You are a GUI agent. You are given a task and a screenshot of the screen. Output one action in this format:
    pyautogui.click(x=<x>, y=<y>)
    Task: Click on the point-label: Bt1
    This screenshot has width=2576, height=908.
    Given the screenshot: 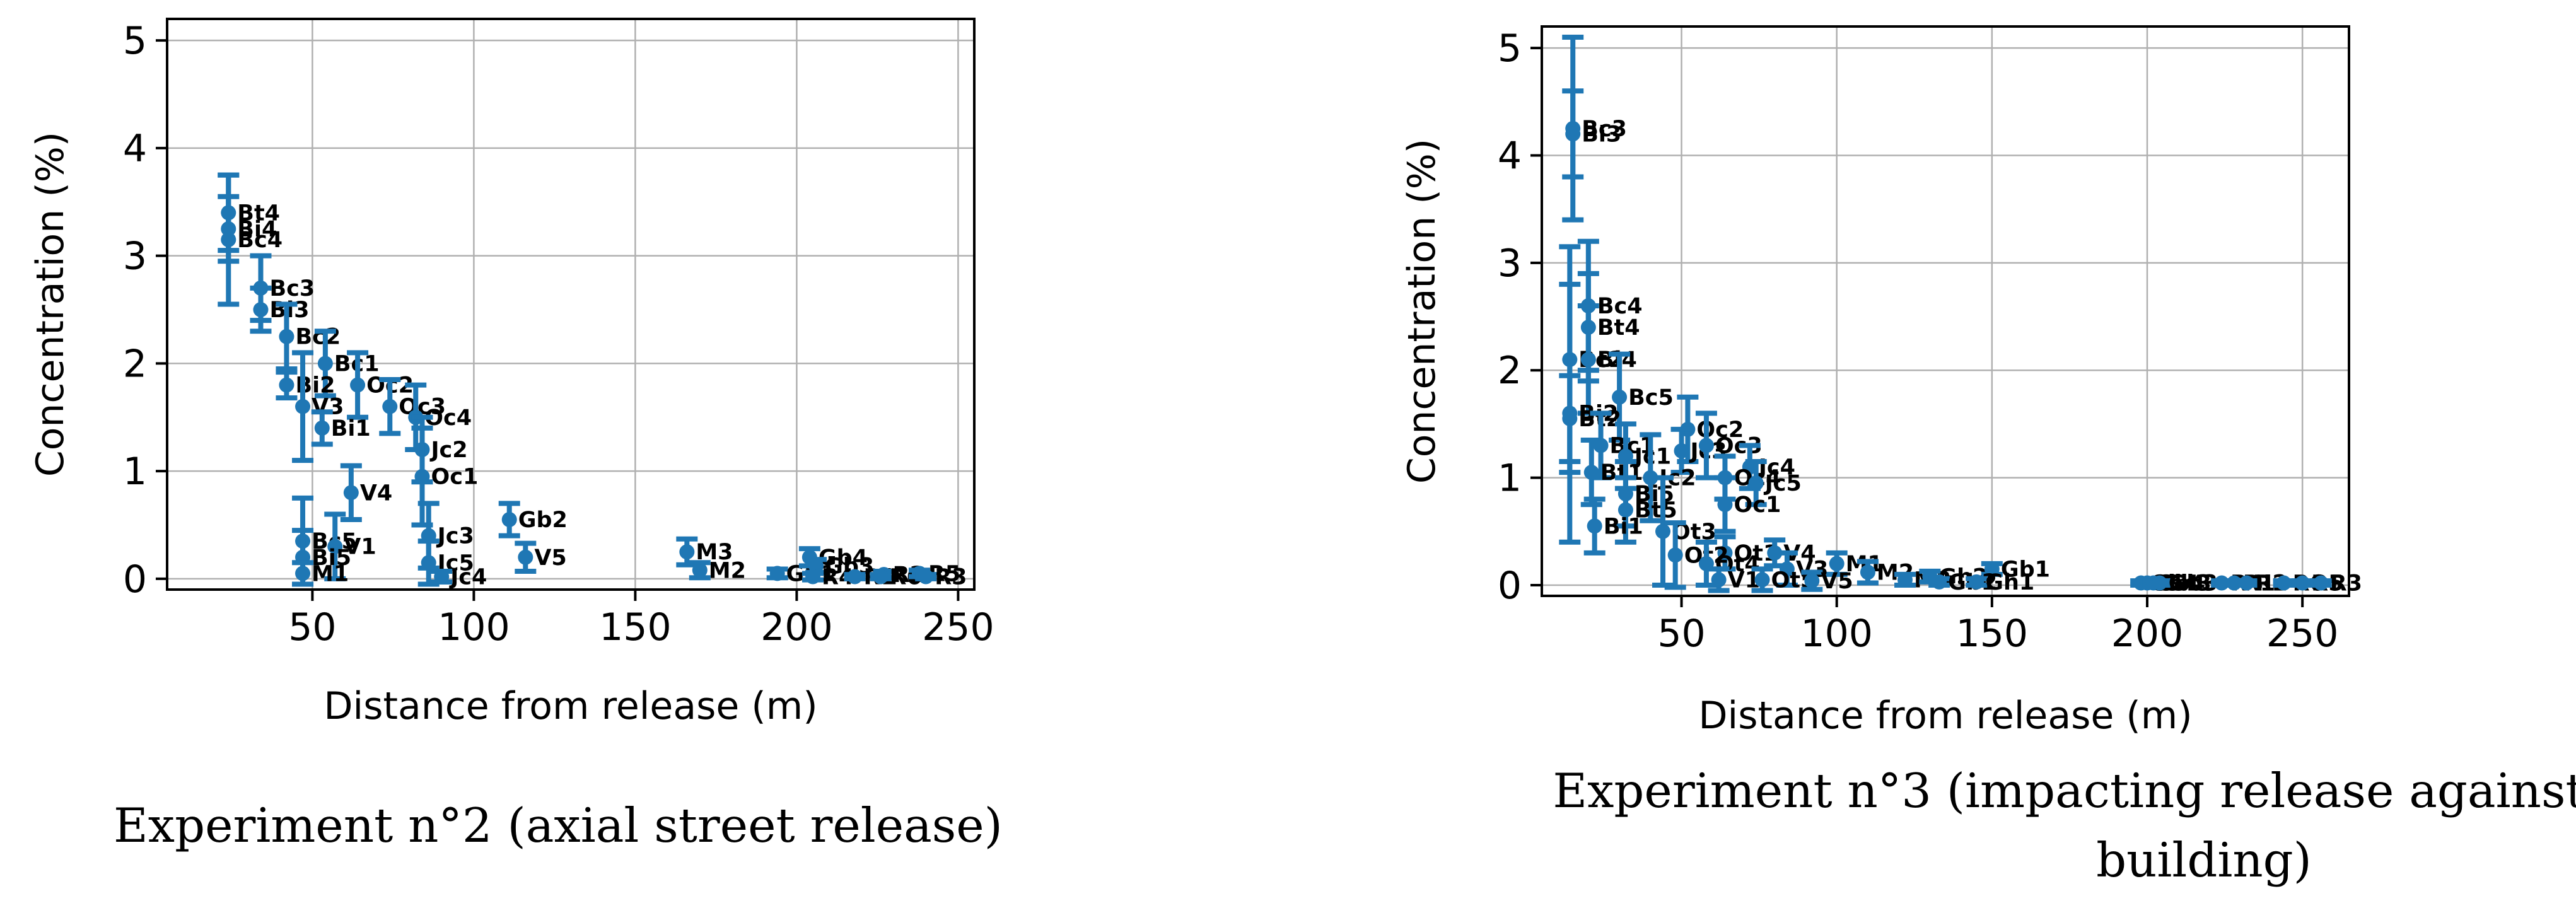 What is the action you would take?
    pyautogui.click(x=1622, y=473)
    